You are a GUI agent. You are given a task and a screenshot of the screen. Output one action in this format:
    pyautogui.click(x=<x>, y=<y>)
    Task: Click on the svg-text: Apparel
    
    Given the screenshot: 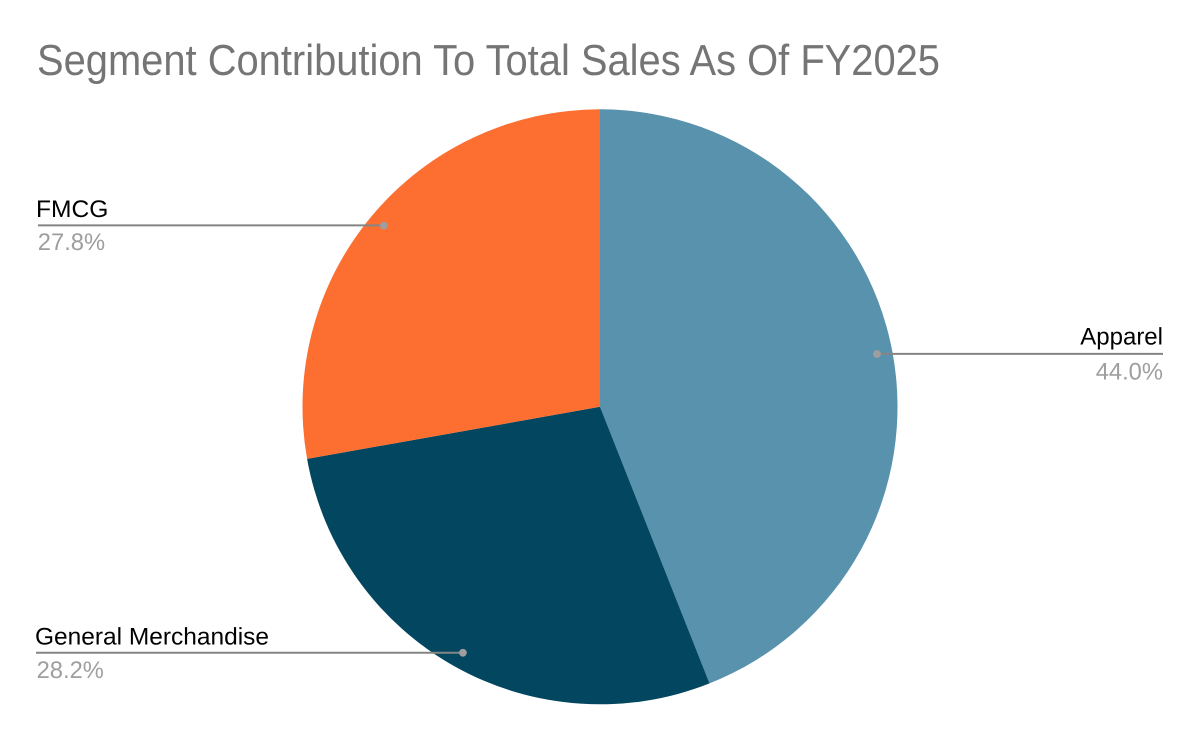 What is the action you would take?
    pyautogui.click(x=1121, y=336)
    